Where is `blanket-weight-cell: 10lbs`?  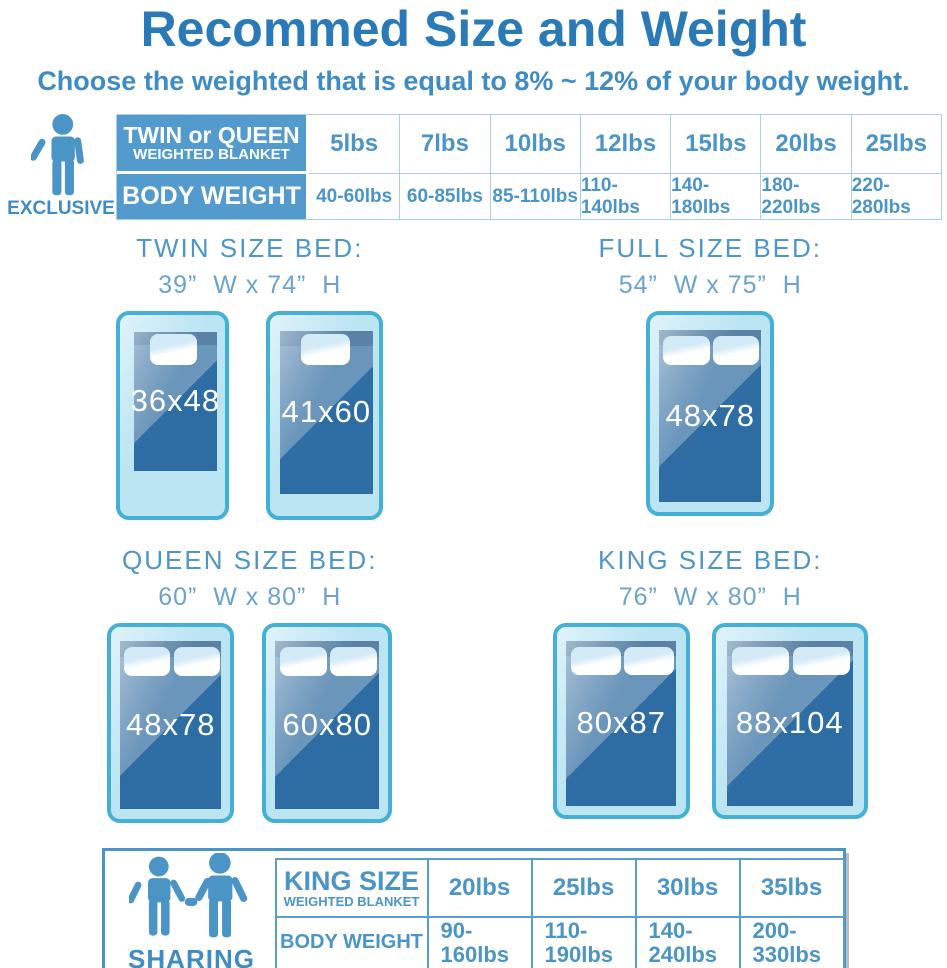 blanket-weight-cell: 10lbs is located at coordinates (534, 144).